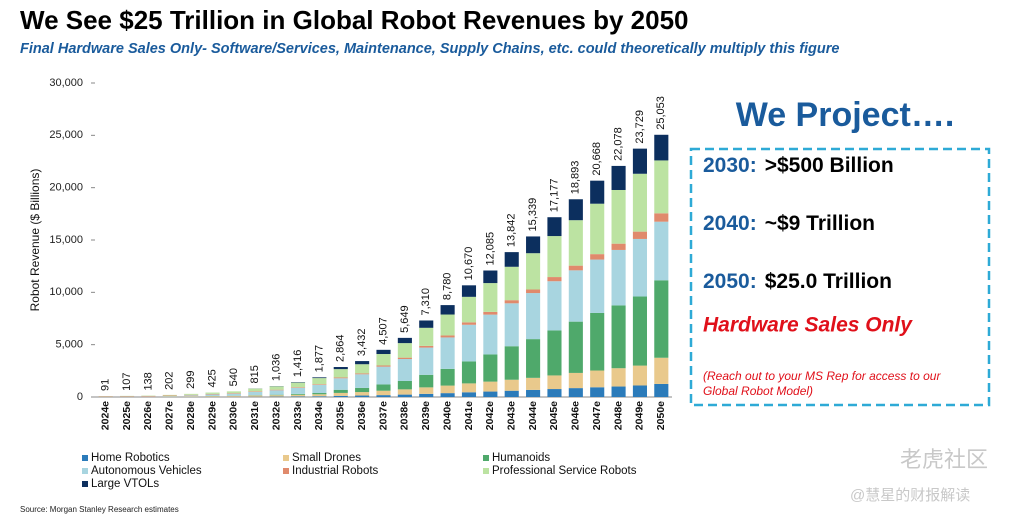 The image size is (1017, 519). What do you see at coordinates (234, 377) in the screenshot?
I see `total-label: 540` at bounding box center [234, 377].